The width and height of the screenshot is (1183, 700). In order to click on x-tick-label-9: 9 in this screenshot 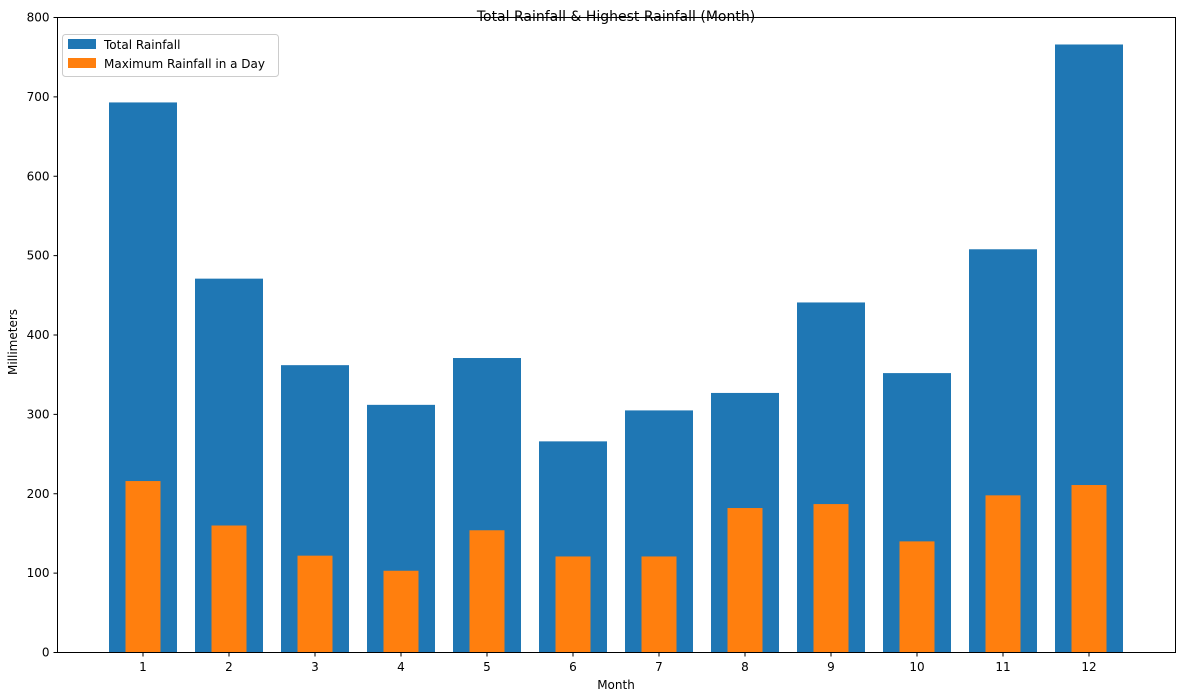, I will do `click(831, 667)`.